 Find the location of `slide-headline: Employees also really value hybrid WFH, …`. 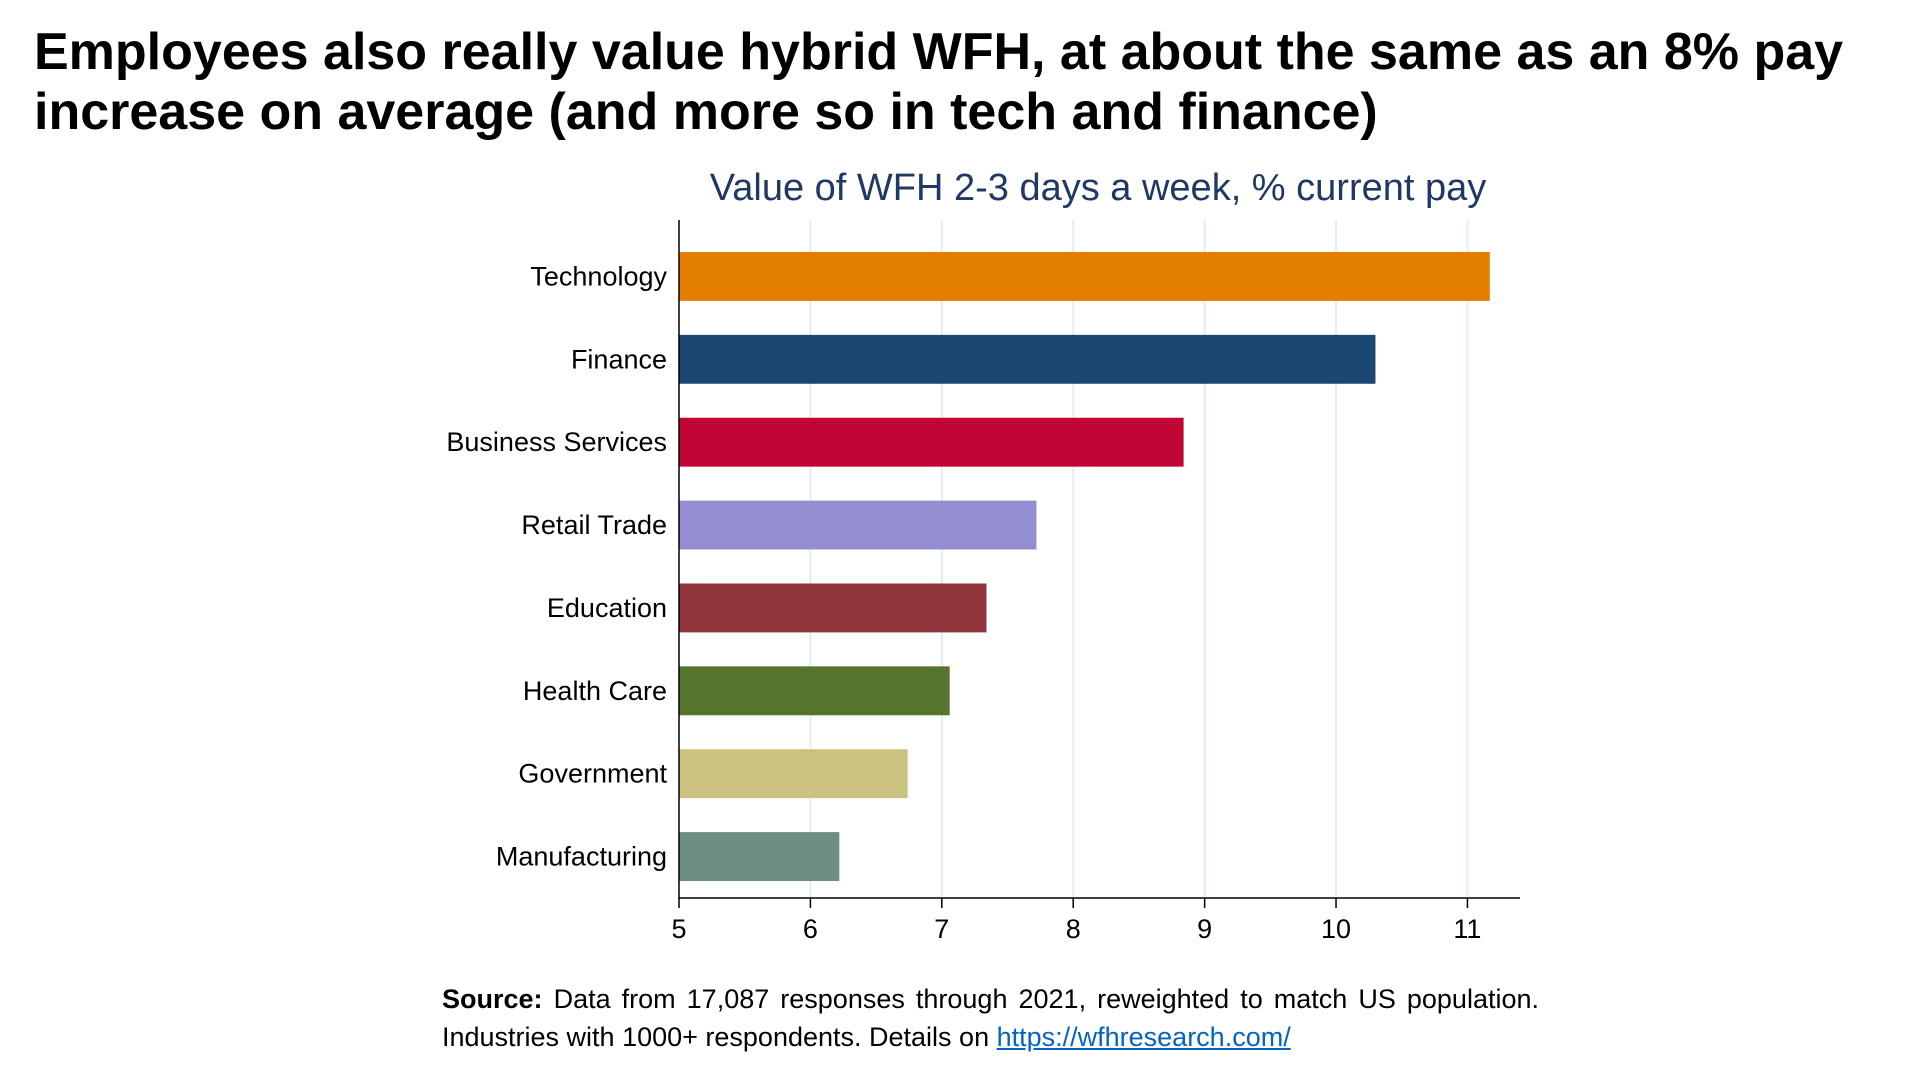

slide-headline: Employees also really value hybrid WFH, … is located at coordinates (939, 82).